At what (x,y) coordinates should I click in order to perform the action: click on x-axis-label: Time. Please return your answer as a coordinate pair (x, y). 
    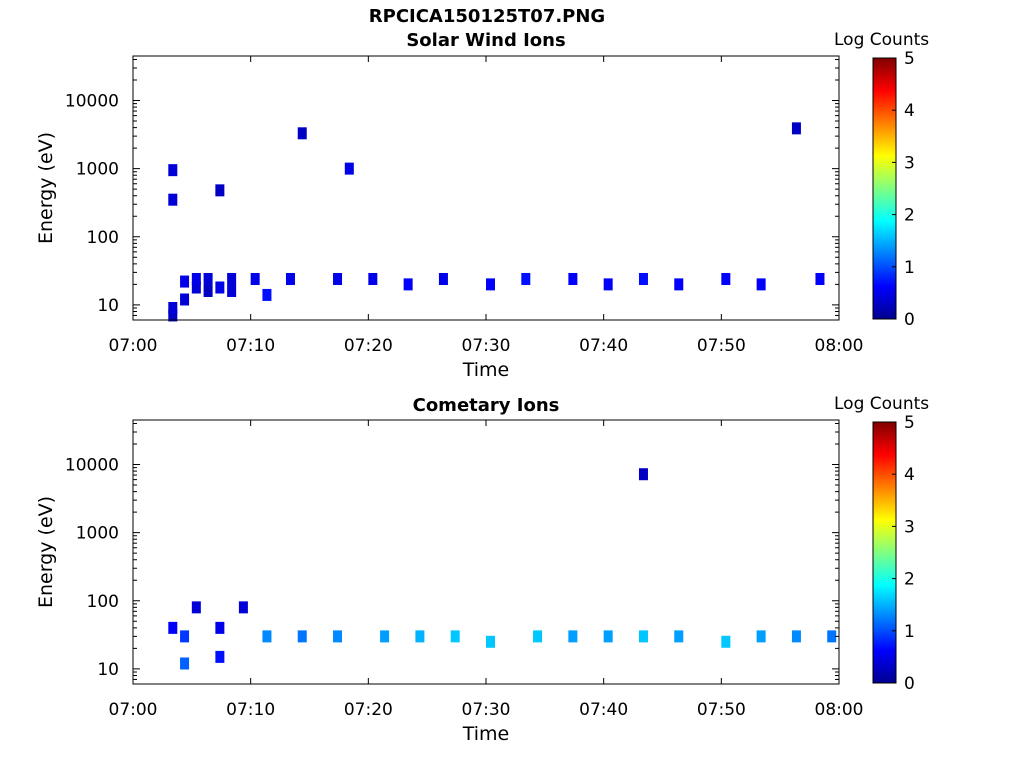
    Looking at the image, I should click on (486, 734).